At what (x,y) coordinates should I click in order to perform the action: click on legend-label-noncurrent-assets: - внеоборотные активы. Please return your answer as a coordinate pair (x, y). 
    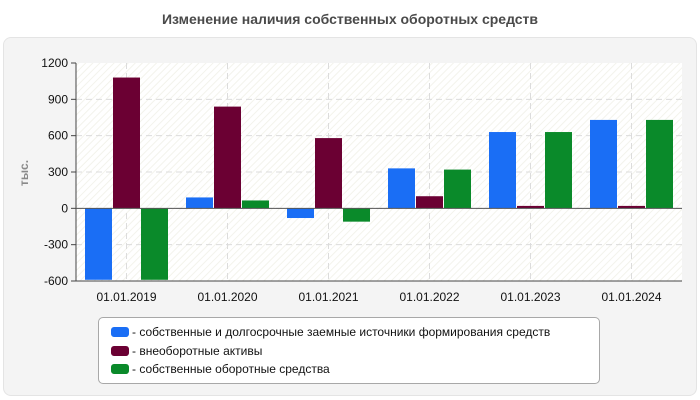
    Looking at the image, I should click on (197, 351).